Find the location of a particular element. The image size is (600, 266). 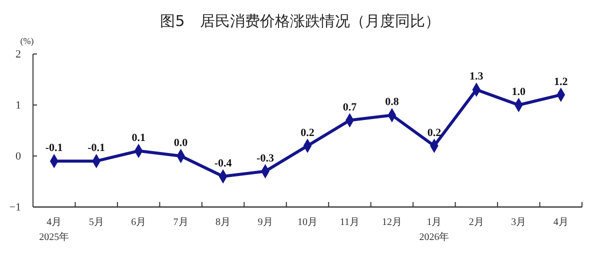

x-tick-label: 11月 is located at coordinates (350, 222).